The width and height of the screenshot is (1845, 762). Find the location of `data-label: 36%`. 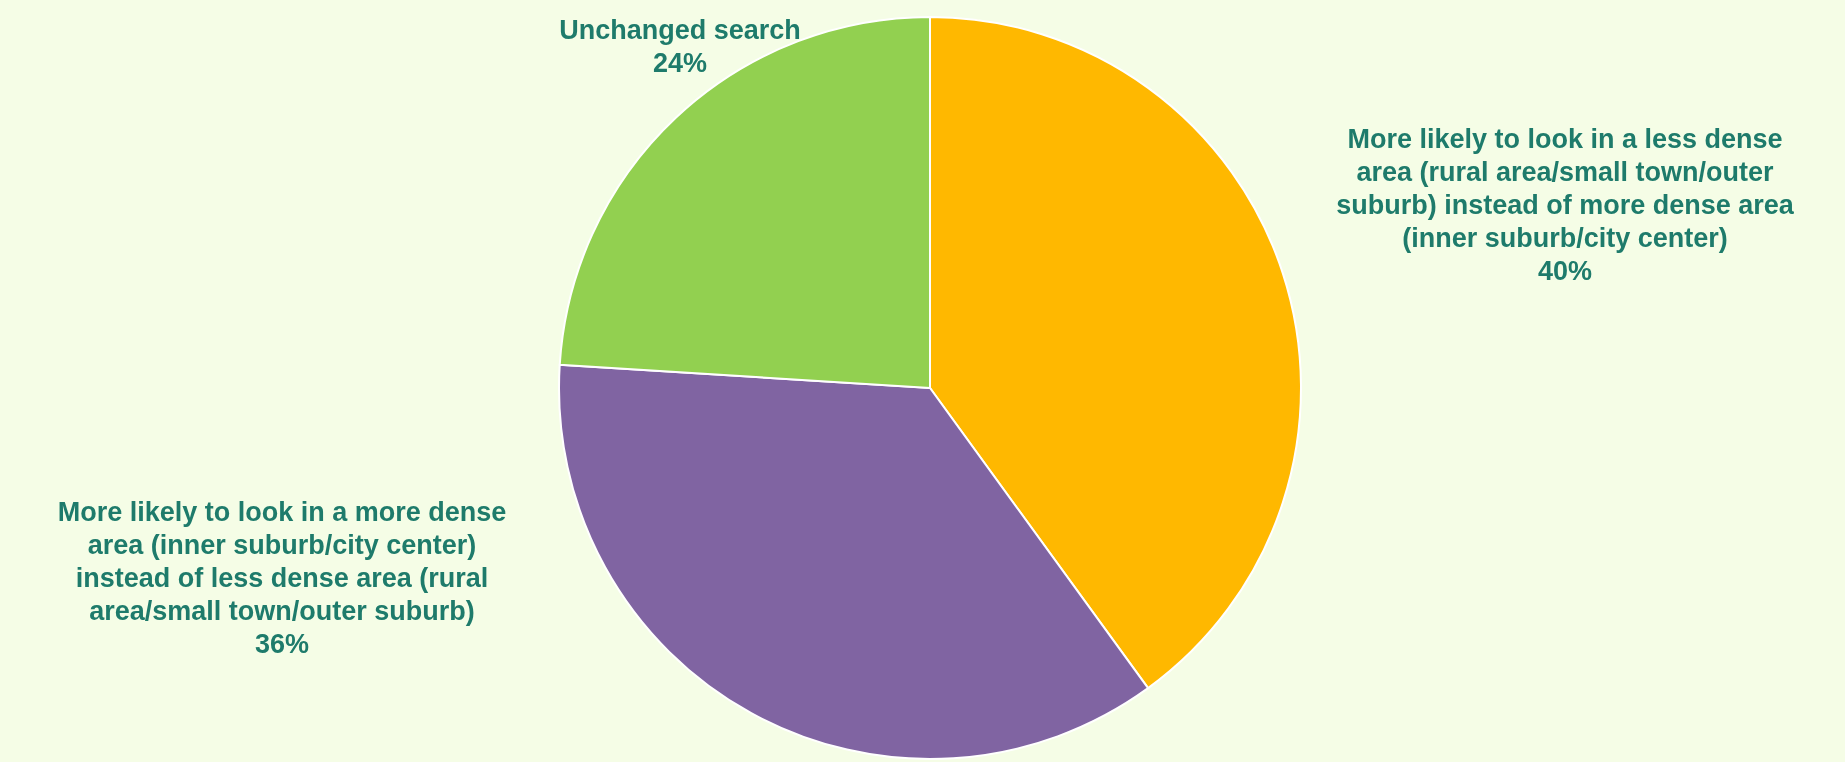

data-label: 36% is located at coordinates (282, 644).